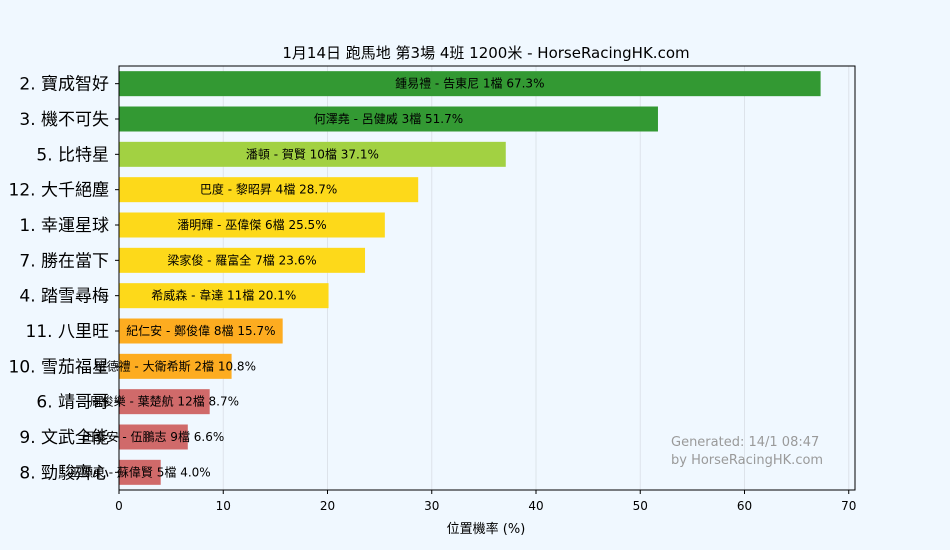 Image resolution: width=950 pixels, height=550 pixels. I want to click on x-tick-label: 40, so click(535, 506).